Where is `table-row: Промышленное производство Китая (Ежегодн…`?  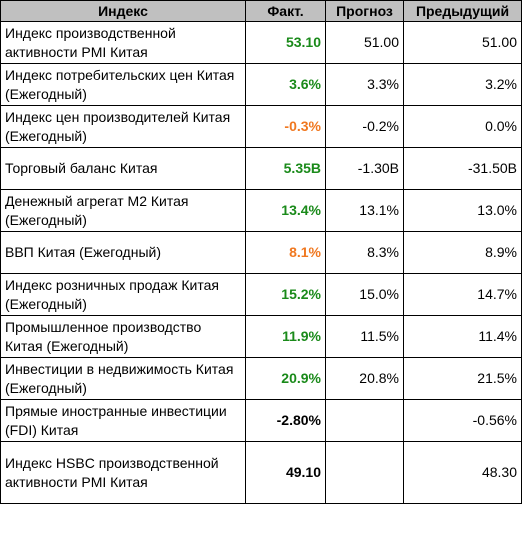 table-row: Промышленное производство Китая (Ежегодн… is located at coordinates (261, 336).